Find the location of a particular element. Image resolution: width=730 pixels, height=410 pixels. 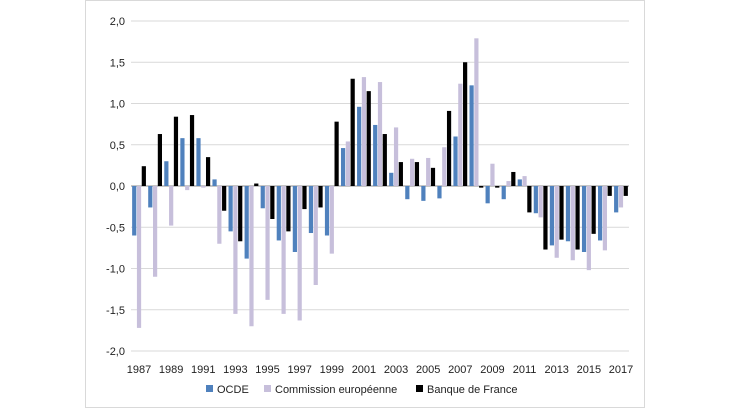

bar-commission-europ-enne-2016 is located at coordinates (604, 218).